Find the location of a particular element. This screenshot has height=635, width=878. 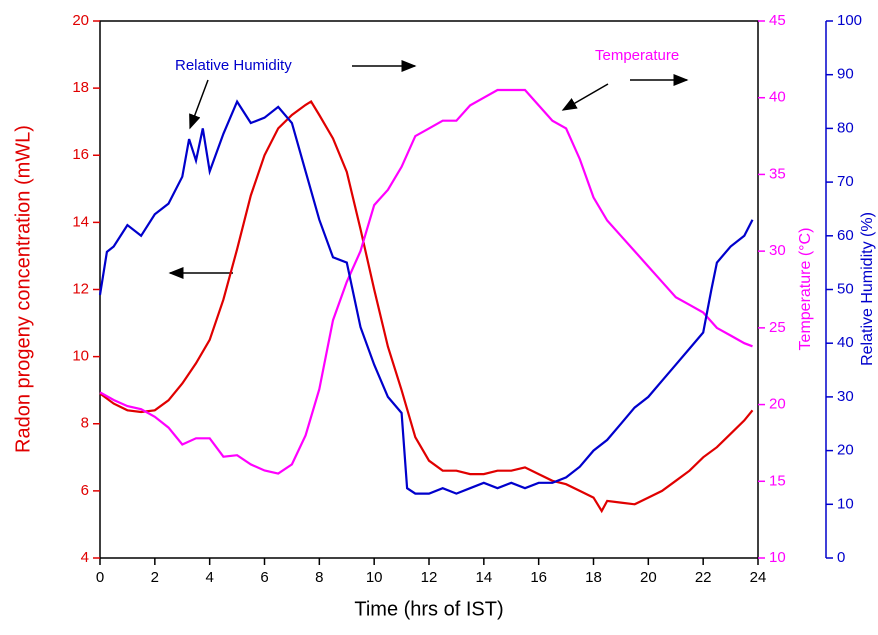

y-tick-label: 6 is located at coordinates (85, 490).